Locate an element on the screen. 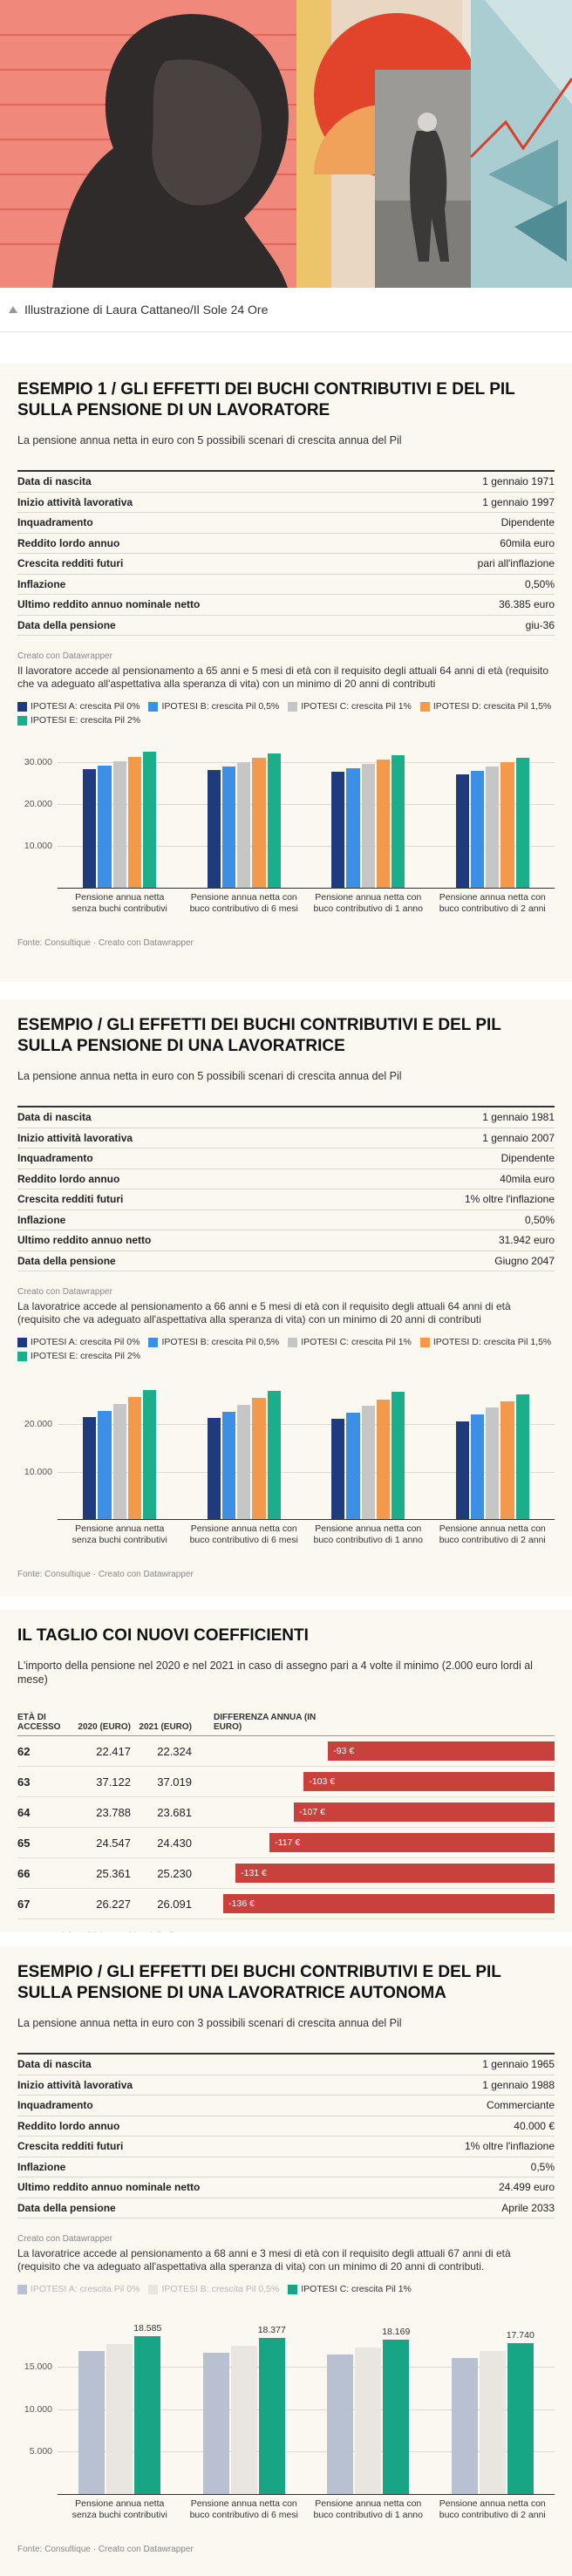 Image resolution: width=572 pixels, height=2576 pixels. table-row: 62 22.417 22.324 -93 € is located at coordinates (286, 1752).